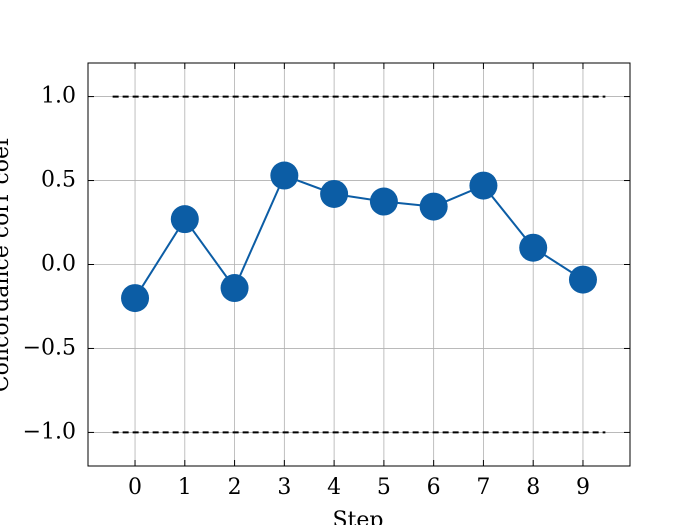 The width and height of the screenshot is (700, 525). Describe the element at coordinates (185, 487) in the screenshot. I see `x-tick-label: 1` at that location.